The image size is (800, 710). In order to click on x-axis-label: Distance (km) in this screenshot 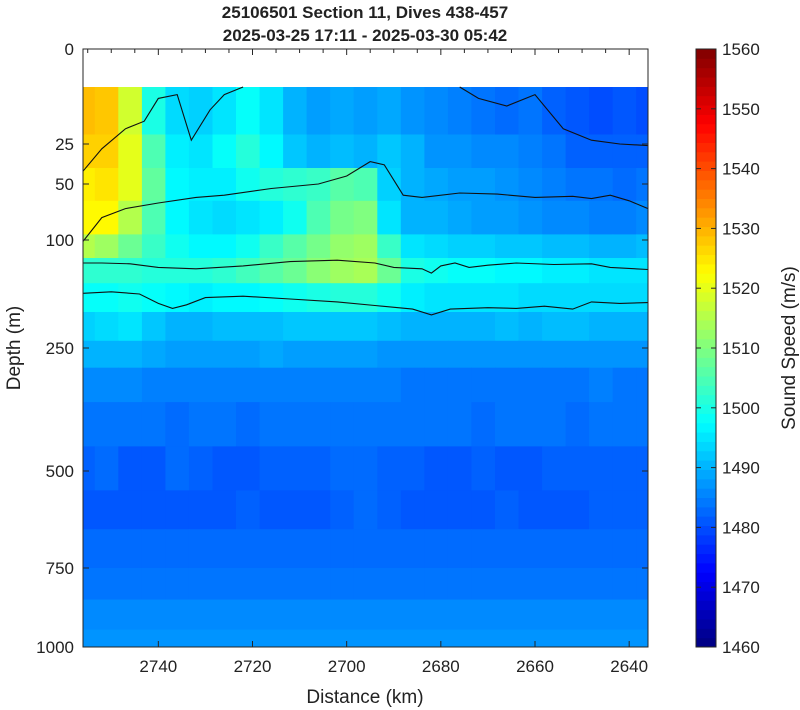, I will do `click(364, 697)`.